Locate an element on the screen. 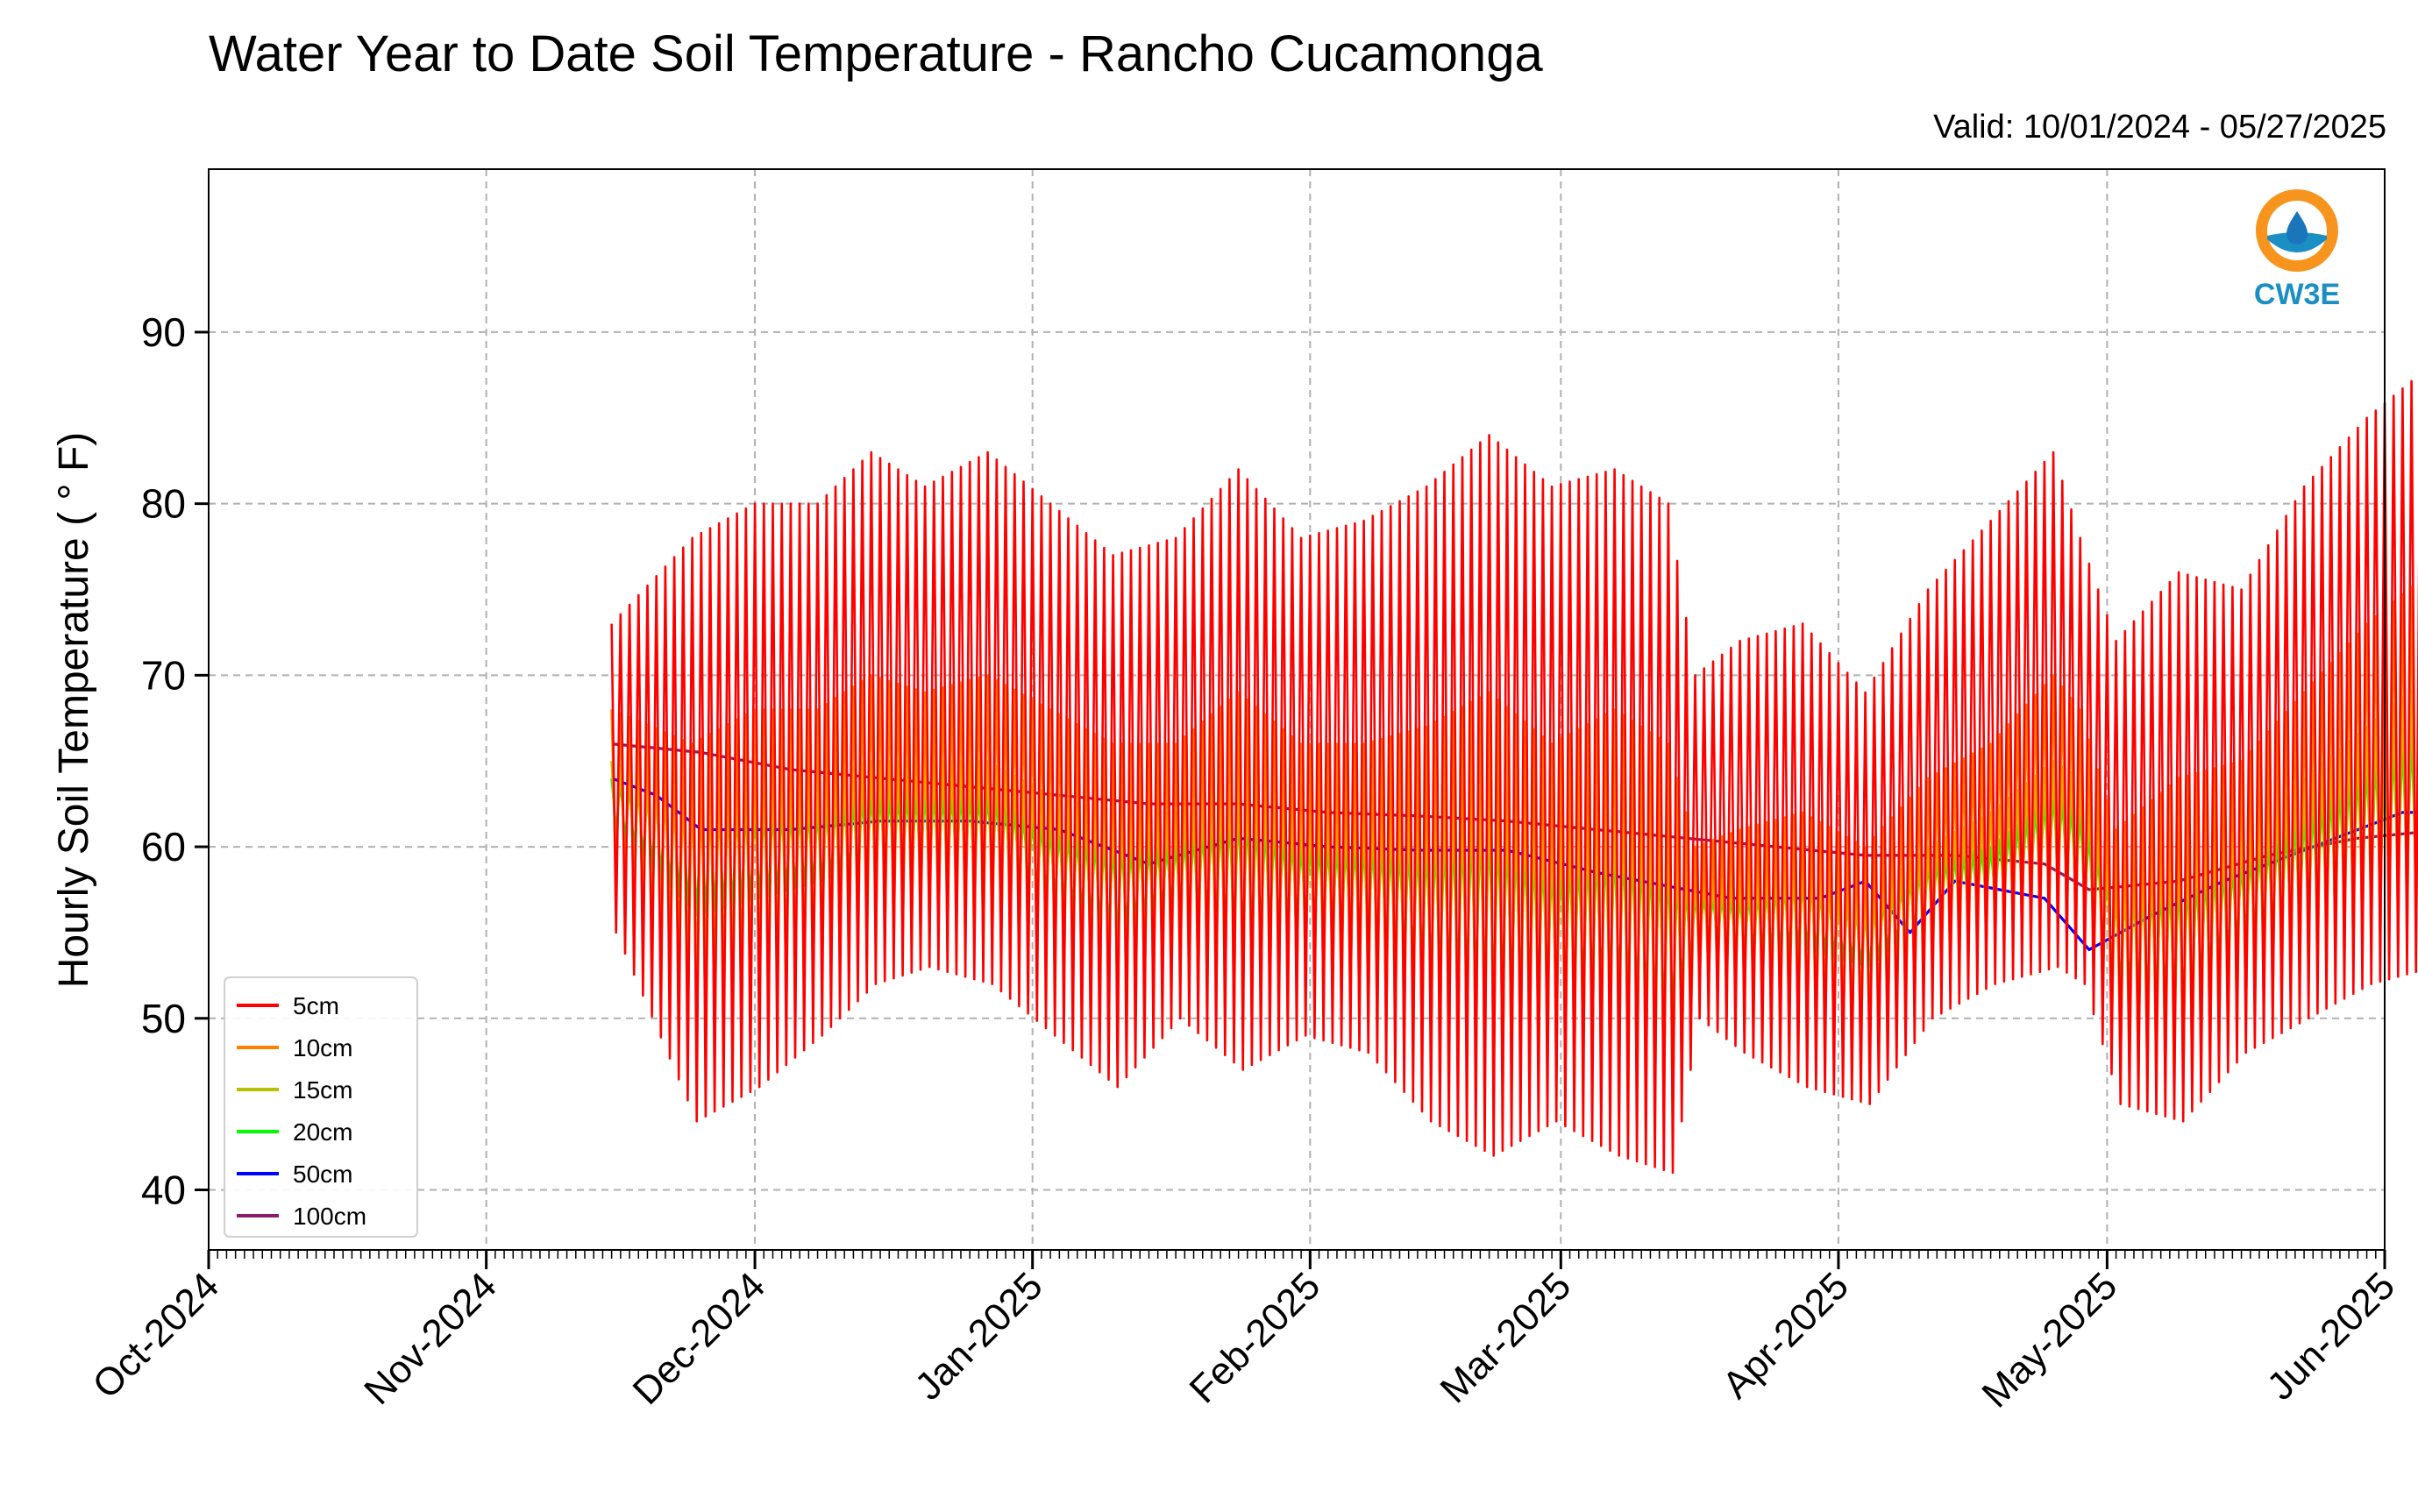  x-tick-label: Apr-2025 is located at coordinates (1785, 1335).